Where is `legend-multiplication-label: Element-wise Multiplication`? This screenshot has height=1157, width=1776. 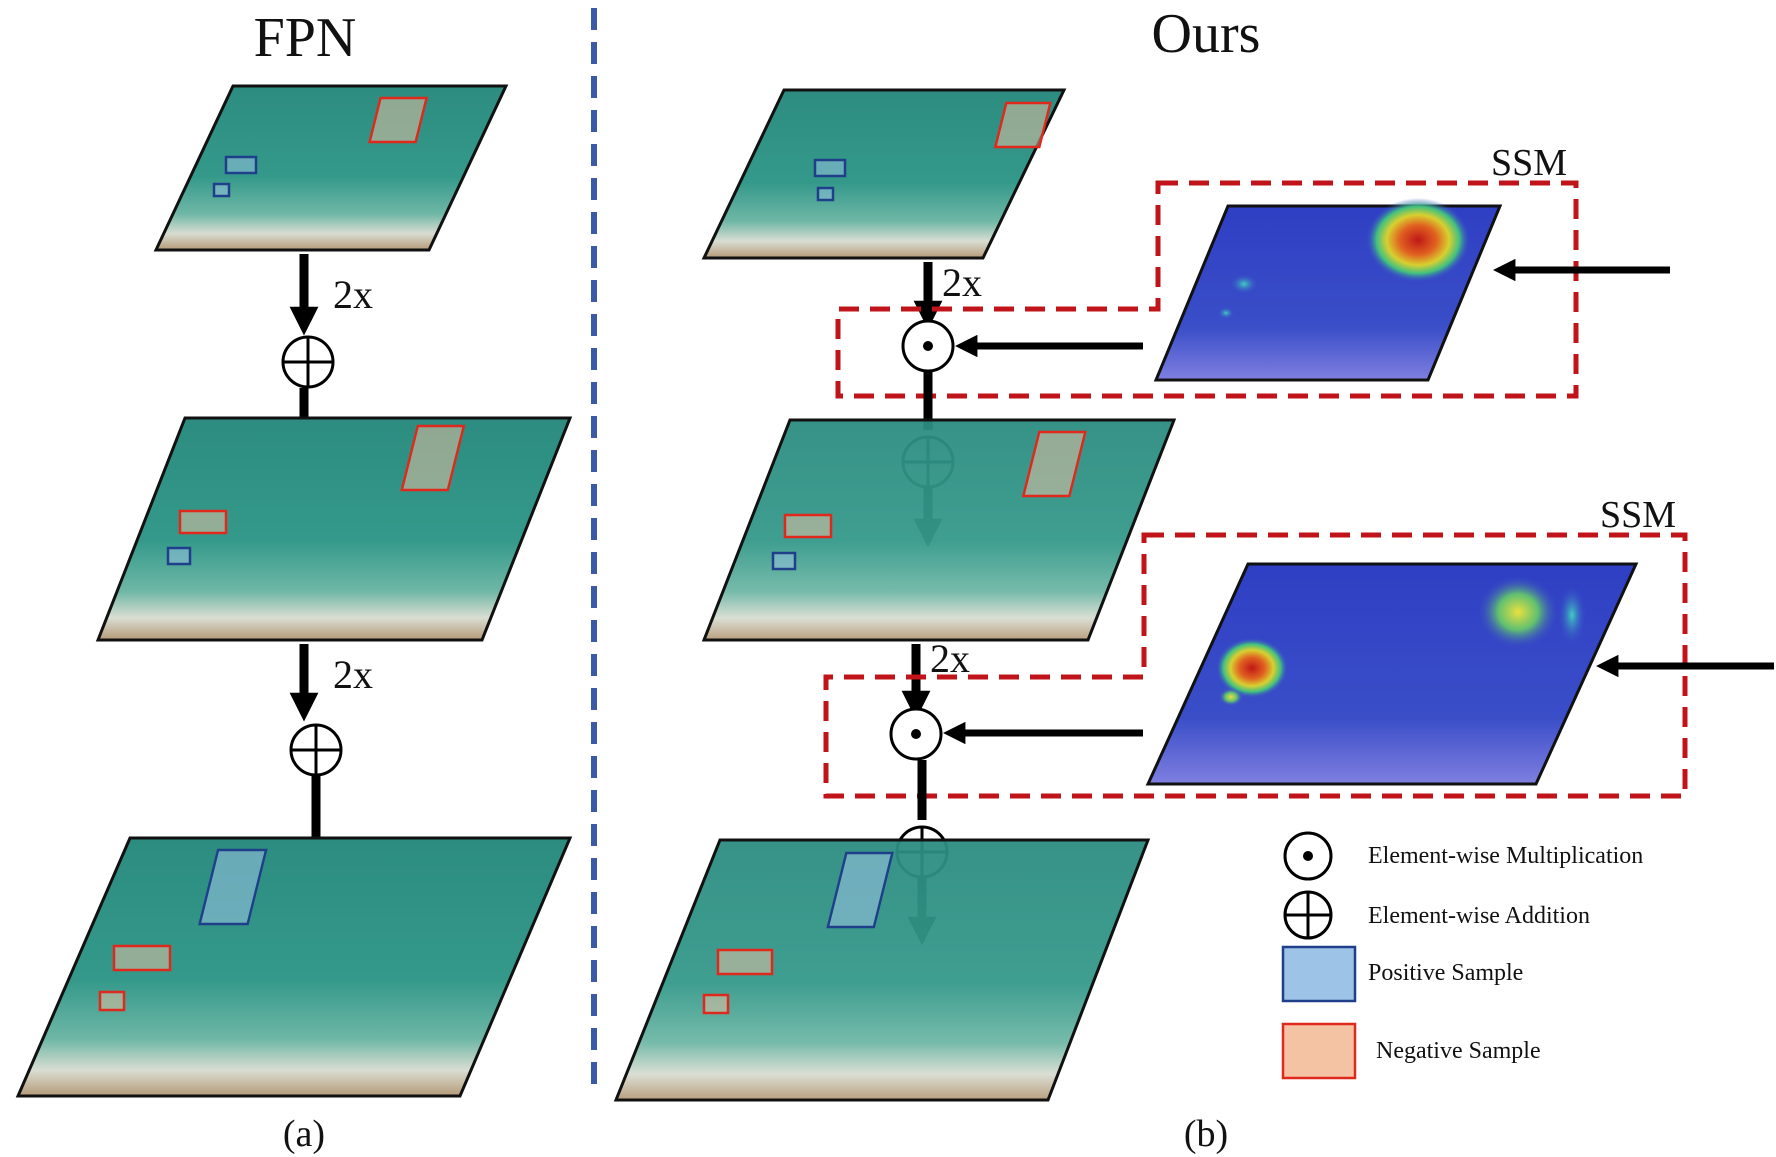 legend-multiplication-label: Element-wise Multiplication is located at coordinates (1505, 856).